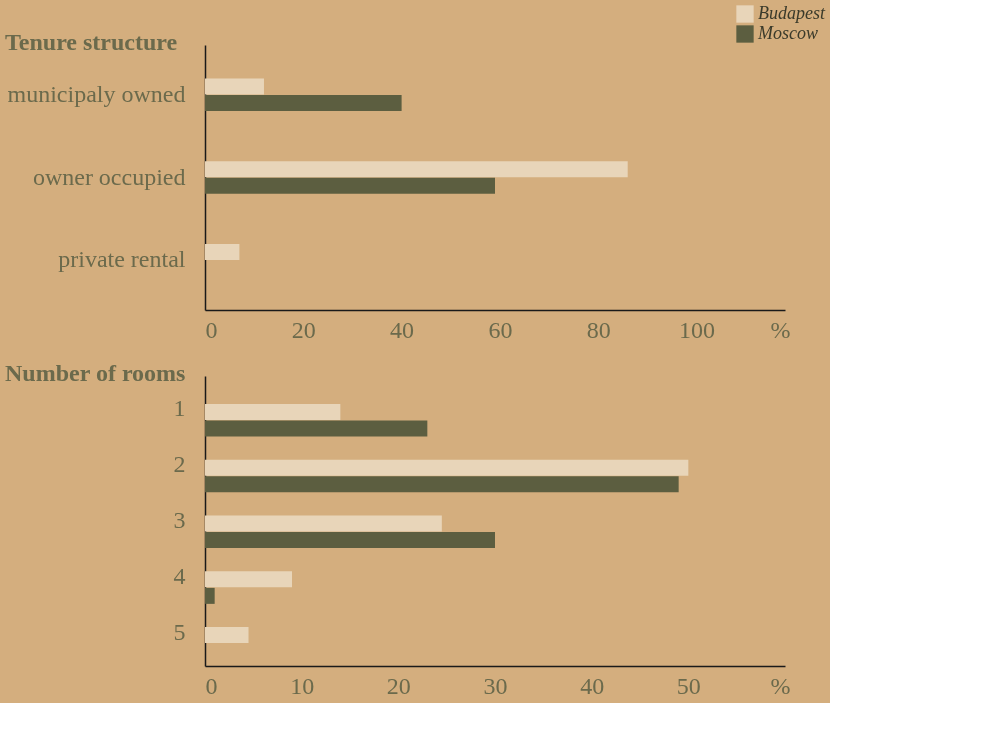 This screenshot has height=738, width=1006. I want to click on y-tick-label: 4, so click(179, 575).